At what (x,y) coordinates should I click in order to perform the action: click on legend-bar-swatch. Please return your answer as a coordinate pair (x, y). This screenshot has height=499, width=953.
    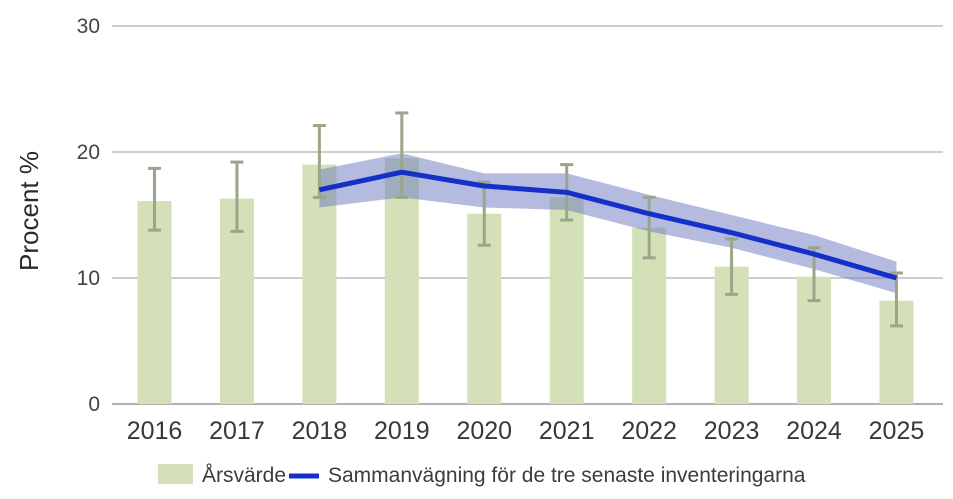
    Looking at the image, I should click on (175, 474).